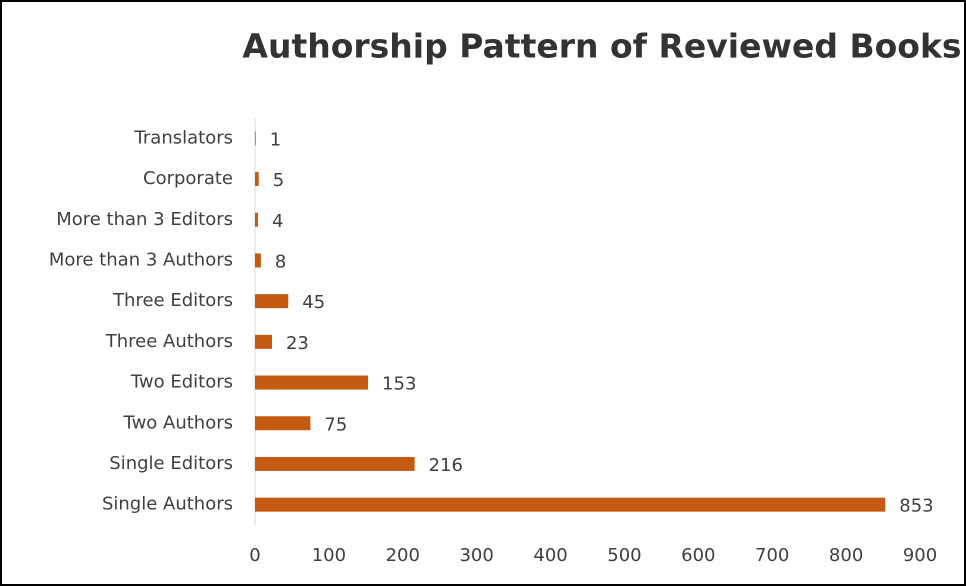 This screenshot has height=586, width=966. I want to click on y-tick-label: Corporate, so click(188, 178).